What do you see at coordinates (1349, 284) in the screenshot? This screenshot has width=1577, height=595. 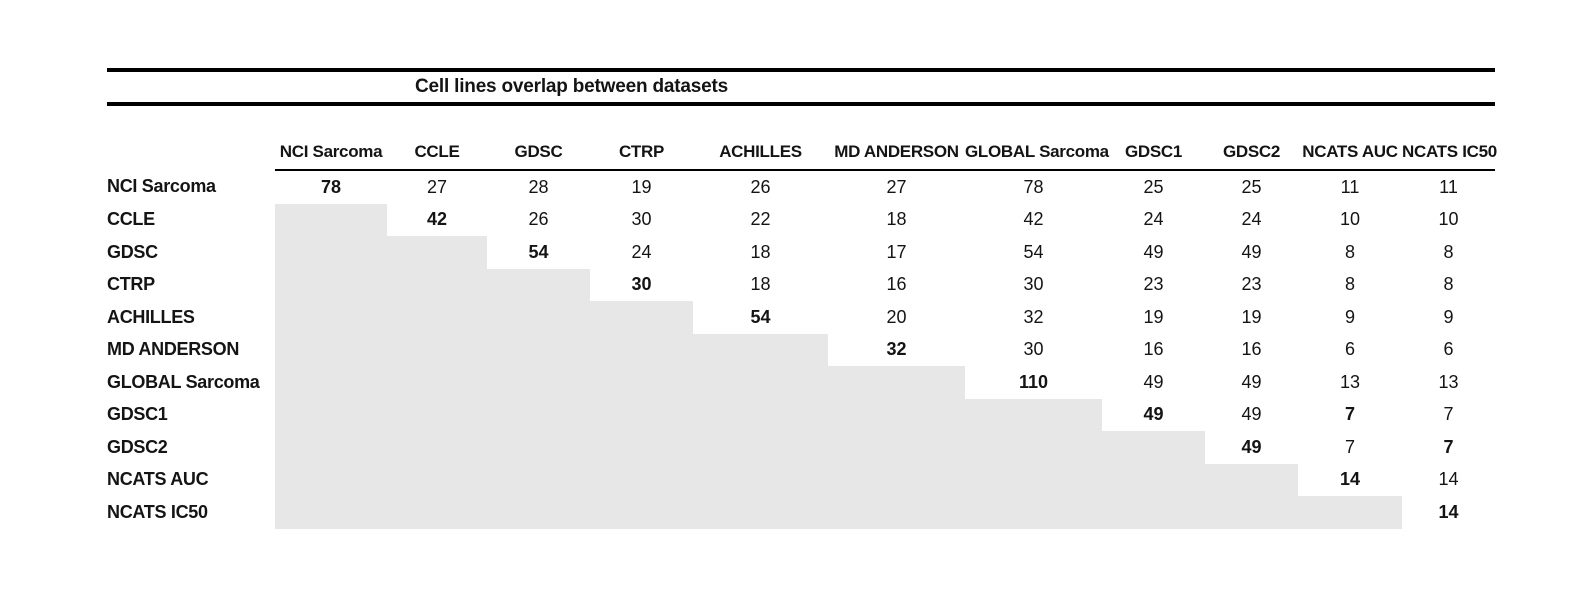 I see `overlap-cell: 8` at bounding box center [1349, 284].